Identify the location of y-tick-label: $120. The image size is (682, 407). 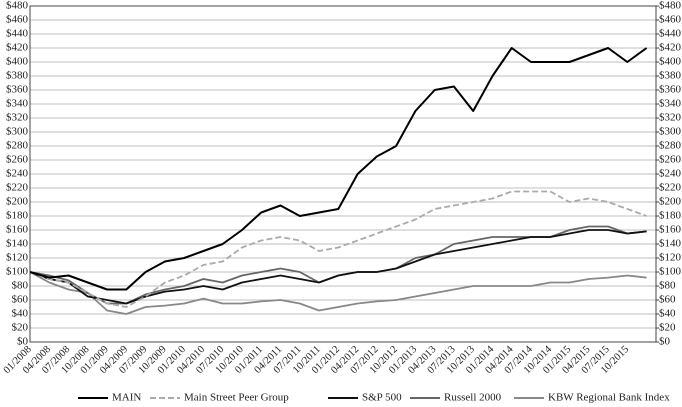
(17, 258).